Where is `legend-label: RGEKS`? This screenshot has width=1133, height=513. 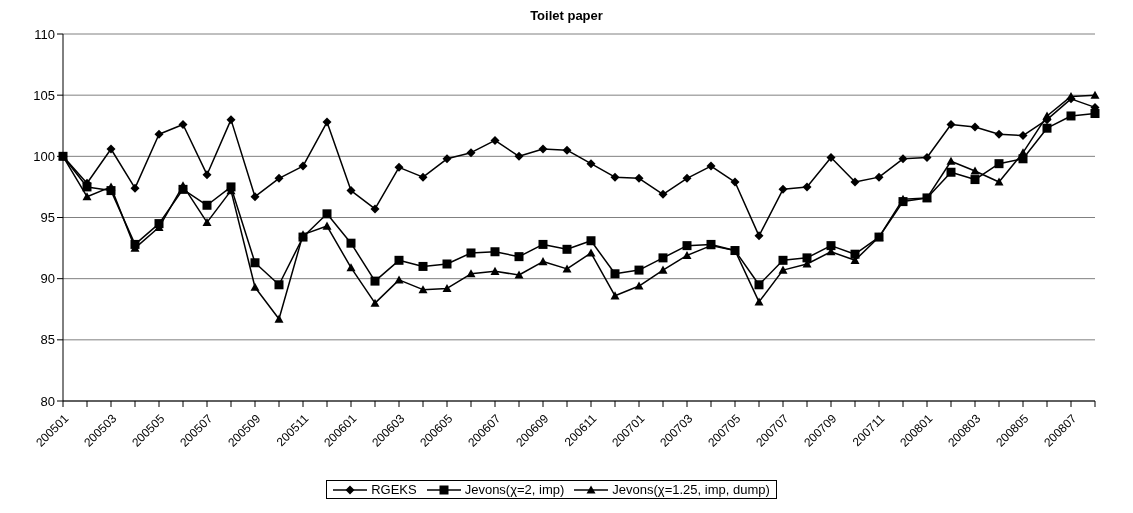 legend-label: RGEKS is located at coordinates (393, 489).